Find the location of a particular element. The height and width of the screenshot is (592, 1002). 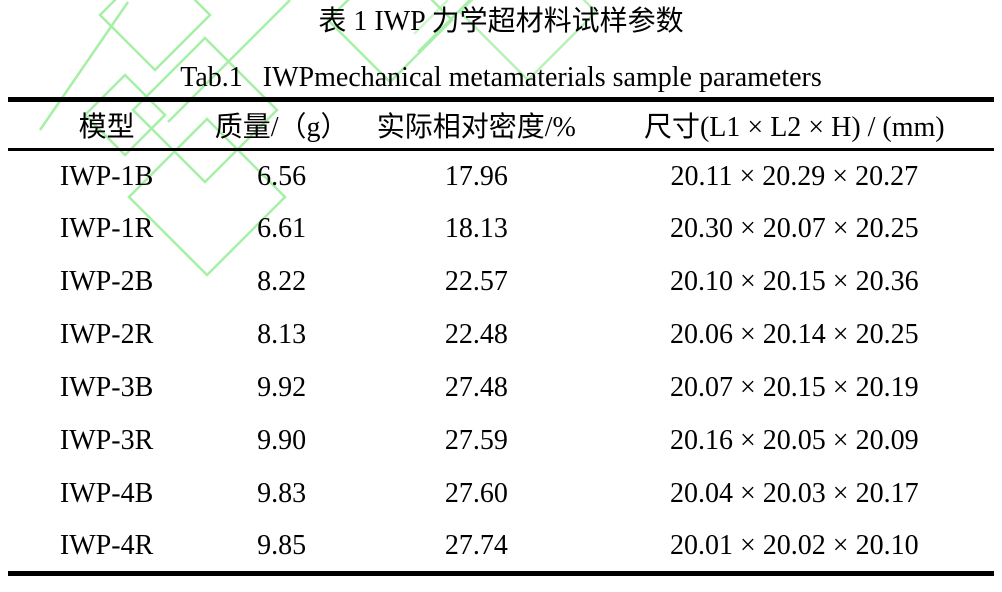

cell-mass: 6.61 is located at coordinates (282, 228).